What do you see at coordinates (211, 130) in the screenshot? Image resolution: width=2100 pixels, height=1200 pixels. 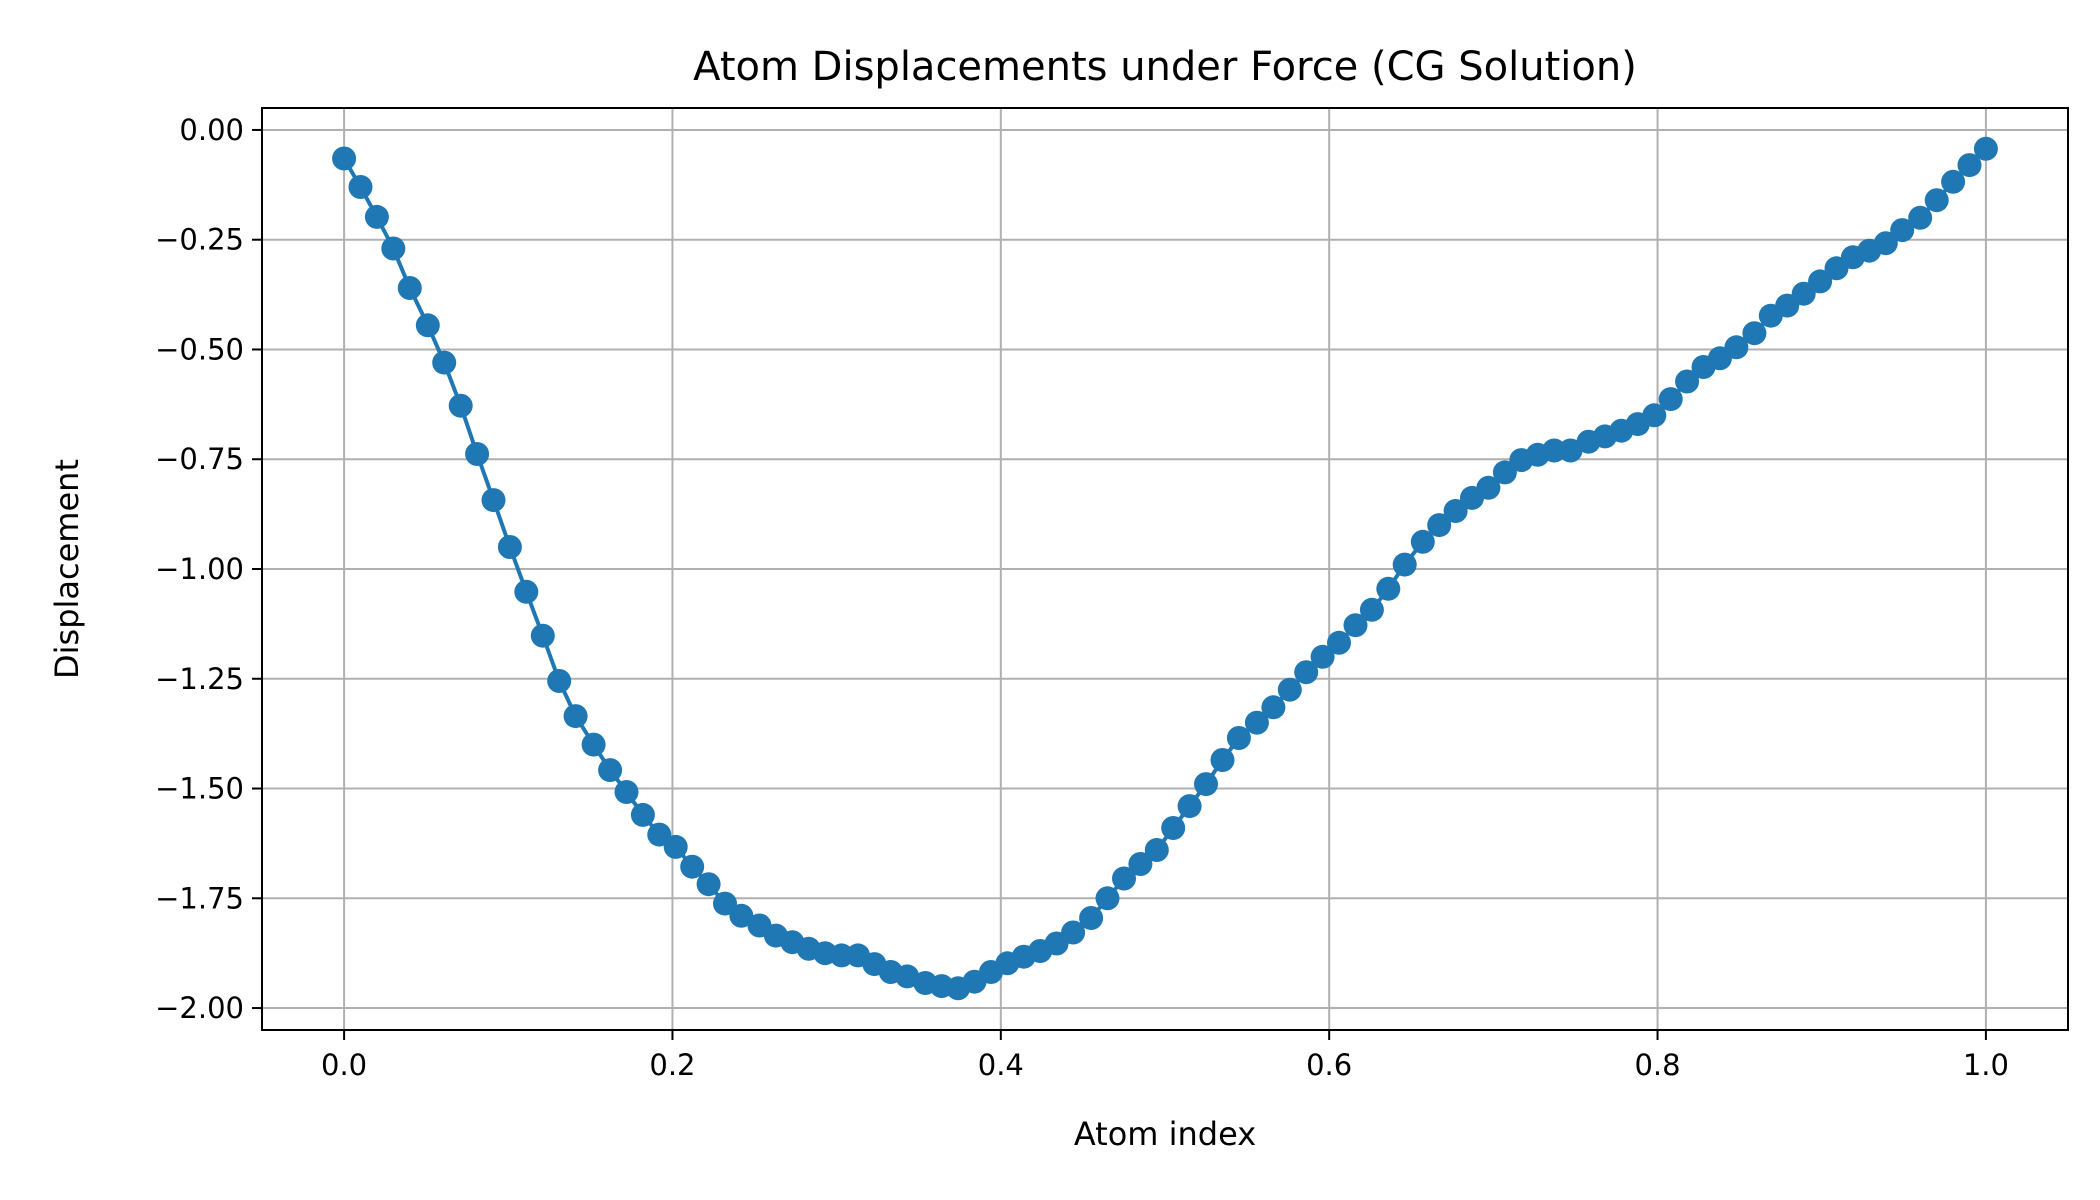 I see `y-tick-label: 0.00` at bounding box center [211, 130].